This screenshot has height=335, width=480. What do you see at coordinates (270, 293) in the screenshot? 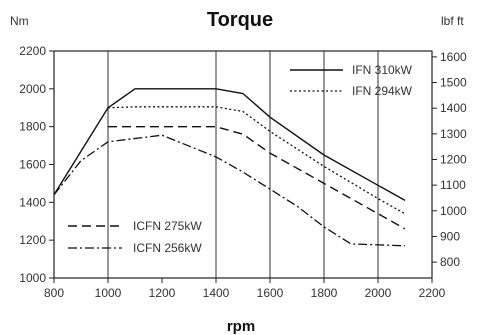
I see `x-tick-label: 1600` at bounding box center [270, 293].